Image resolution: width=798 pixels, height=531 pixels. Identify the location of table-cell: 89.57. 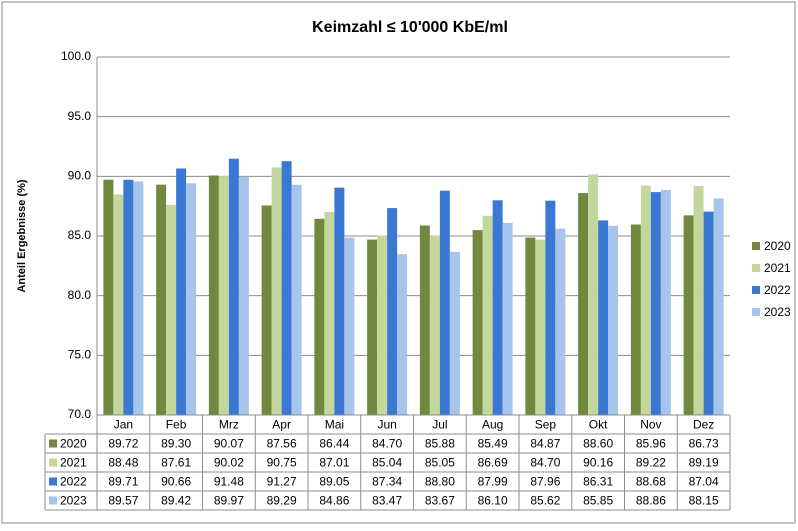
(123, 501).